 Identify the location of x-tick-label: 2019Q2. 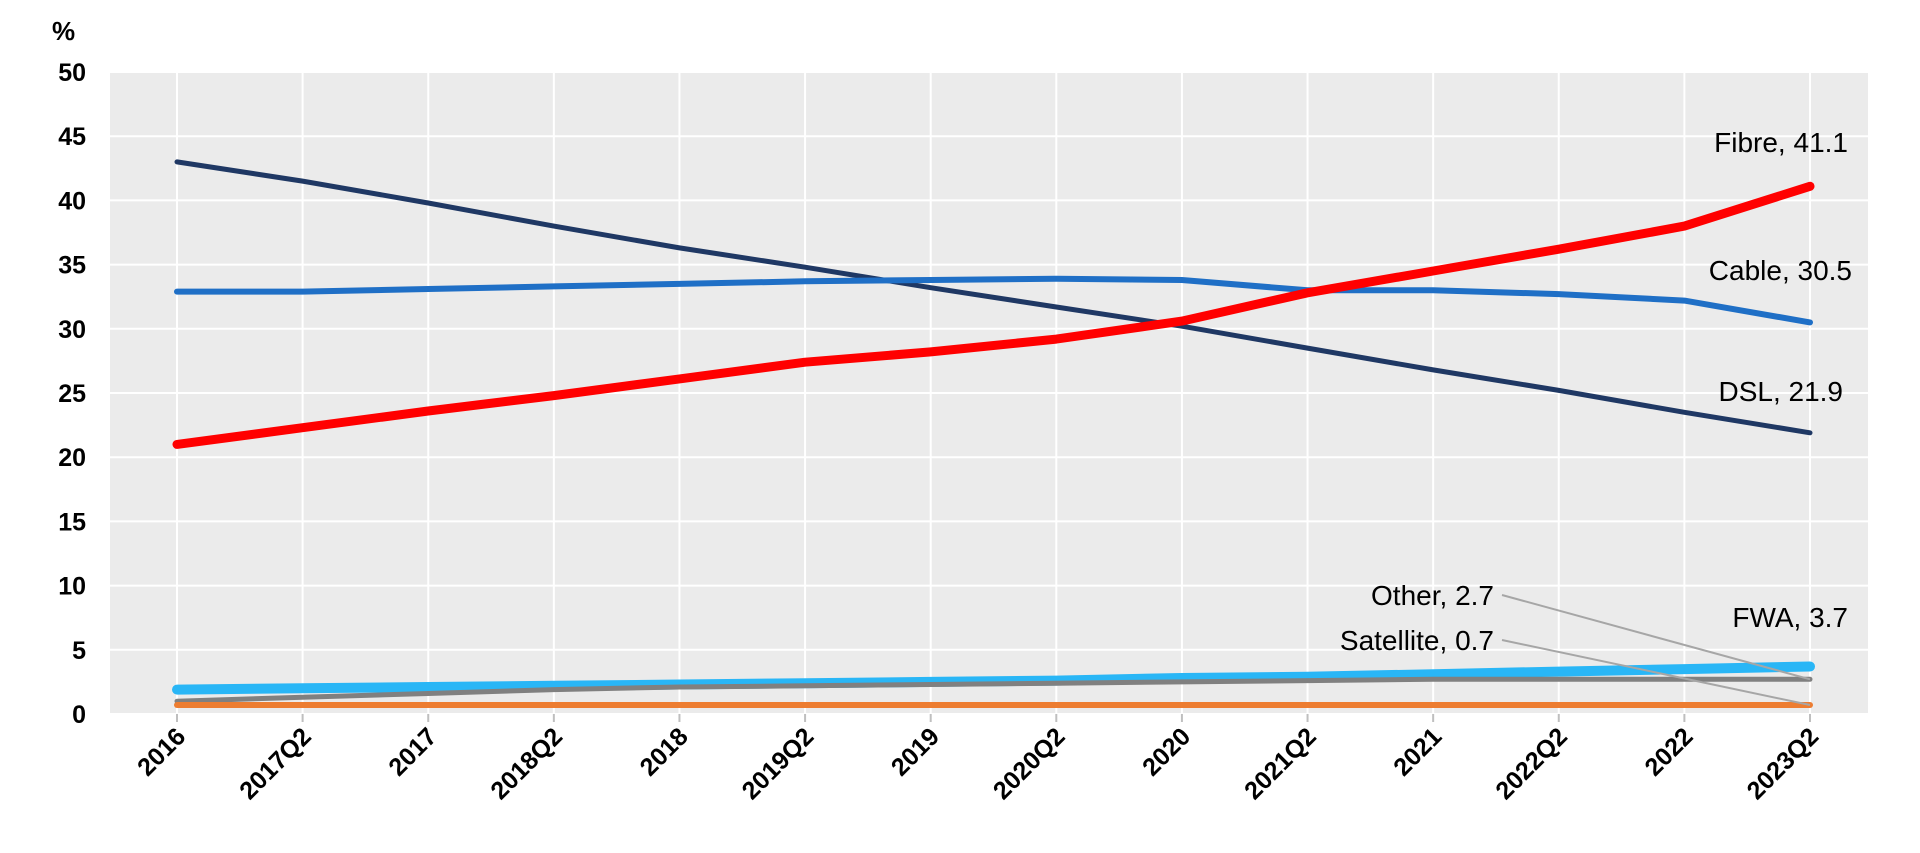
(778, 763).